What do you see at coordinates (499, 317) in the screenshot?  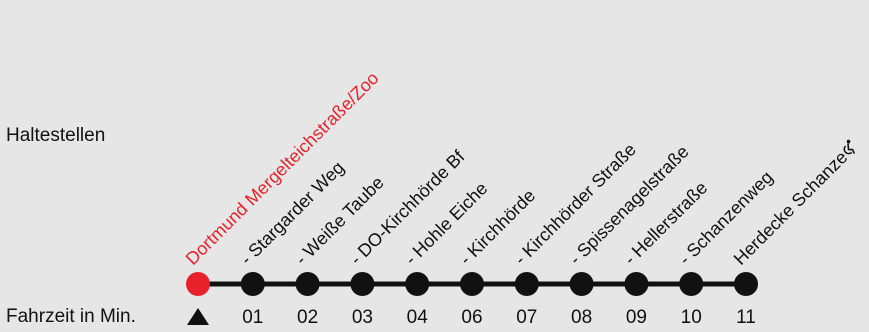 I see `travel-times: 01 02 03 04 06 07 08 09 10 11` at bounding box center [499, 317].